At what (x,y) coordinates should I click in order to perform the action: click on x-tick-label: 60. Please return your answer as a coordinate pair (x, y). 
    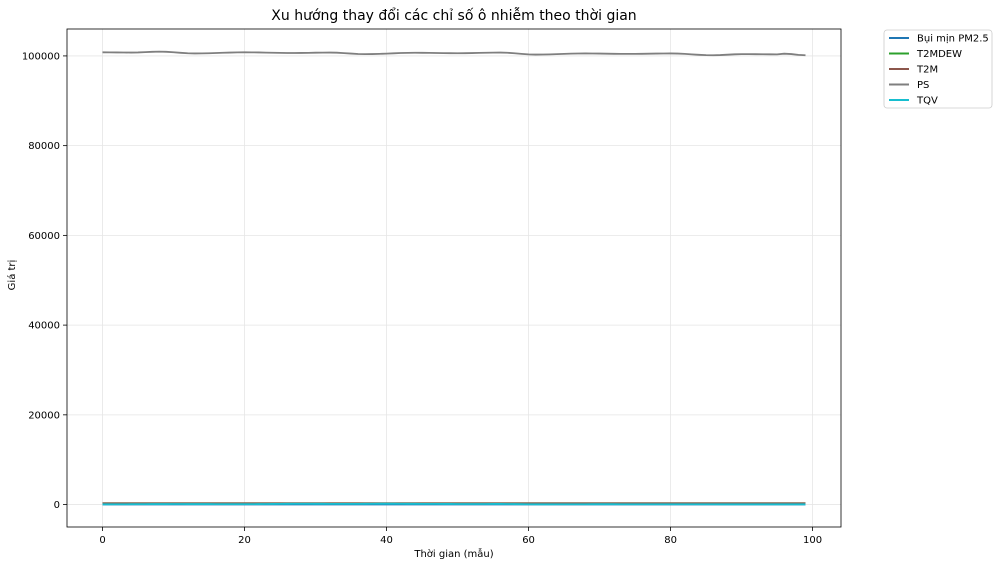
    Looking at the image, I should click on (528, 540).